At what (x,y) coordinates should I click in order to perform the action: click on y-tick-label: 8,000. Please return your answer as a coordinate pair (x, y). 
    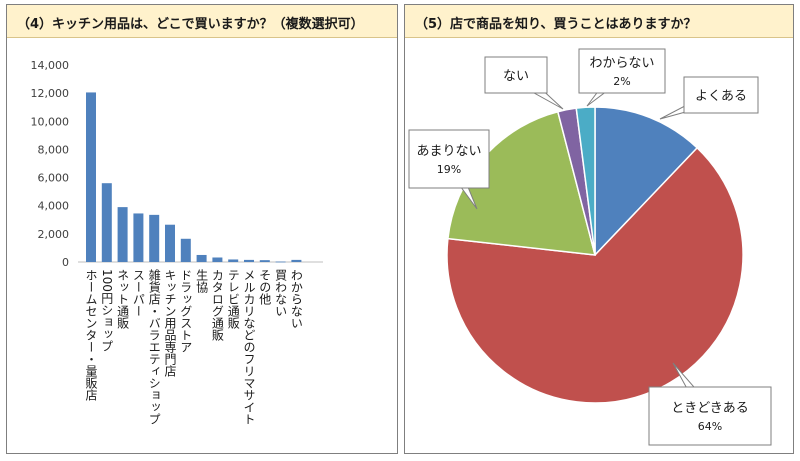
    Looking at the image, I should click on (54, 149).